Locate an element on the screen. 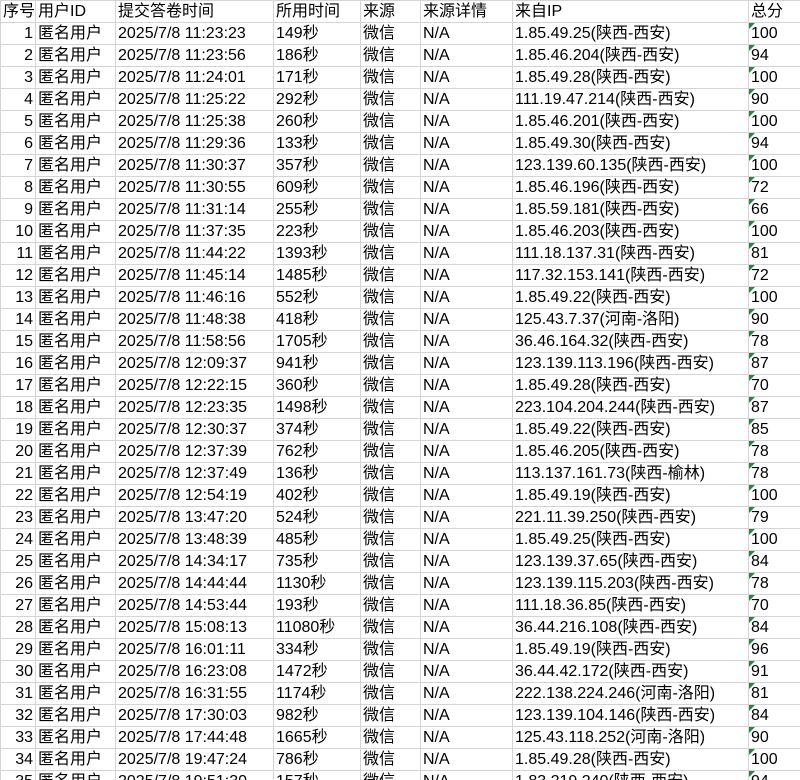 The height and width of the screenshot is (780, 800). table-cell: 34 is located at coordinates (18, 759).